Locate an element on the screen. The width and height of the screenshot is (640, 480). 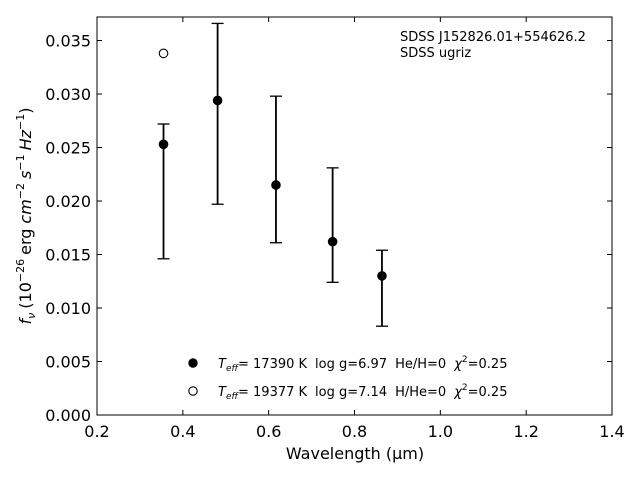
y-tick-label: 0.030 is located at coordinates (68, 94).